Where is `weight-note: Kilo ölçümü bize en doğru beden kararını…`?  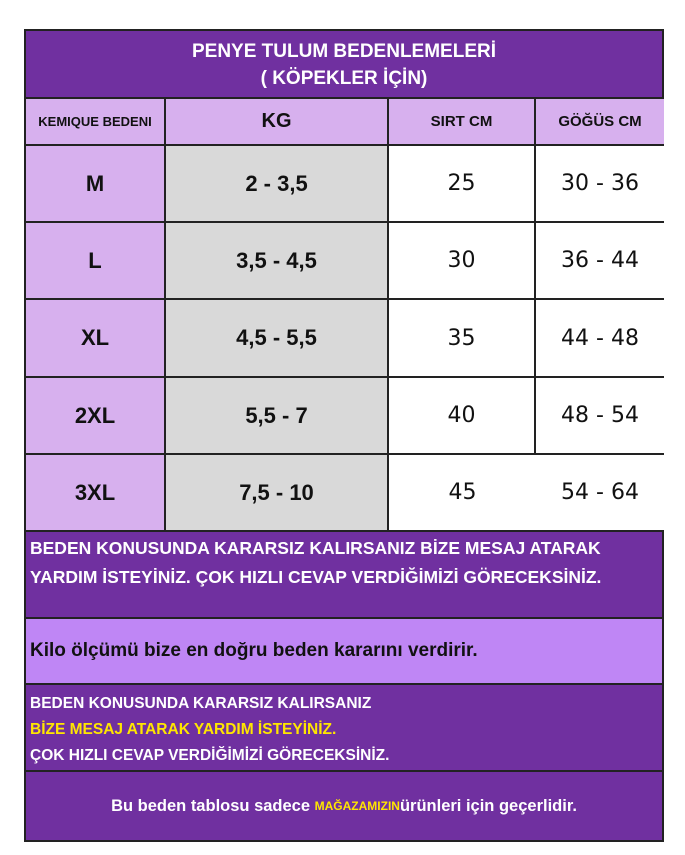
weight-note: Kilo ölçümü bize en doğru beden kararını… is located at coordinates (344, 652).